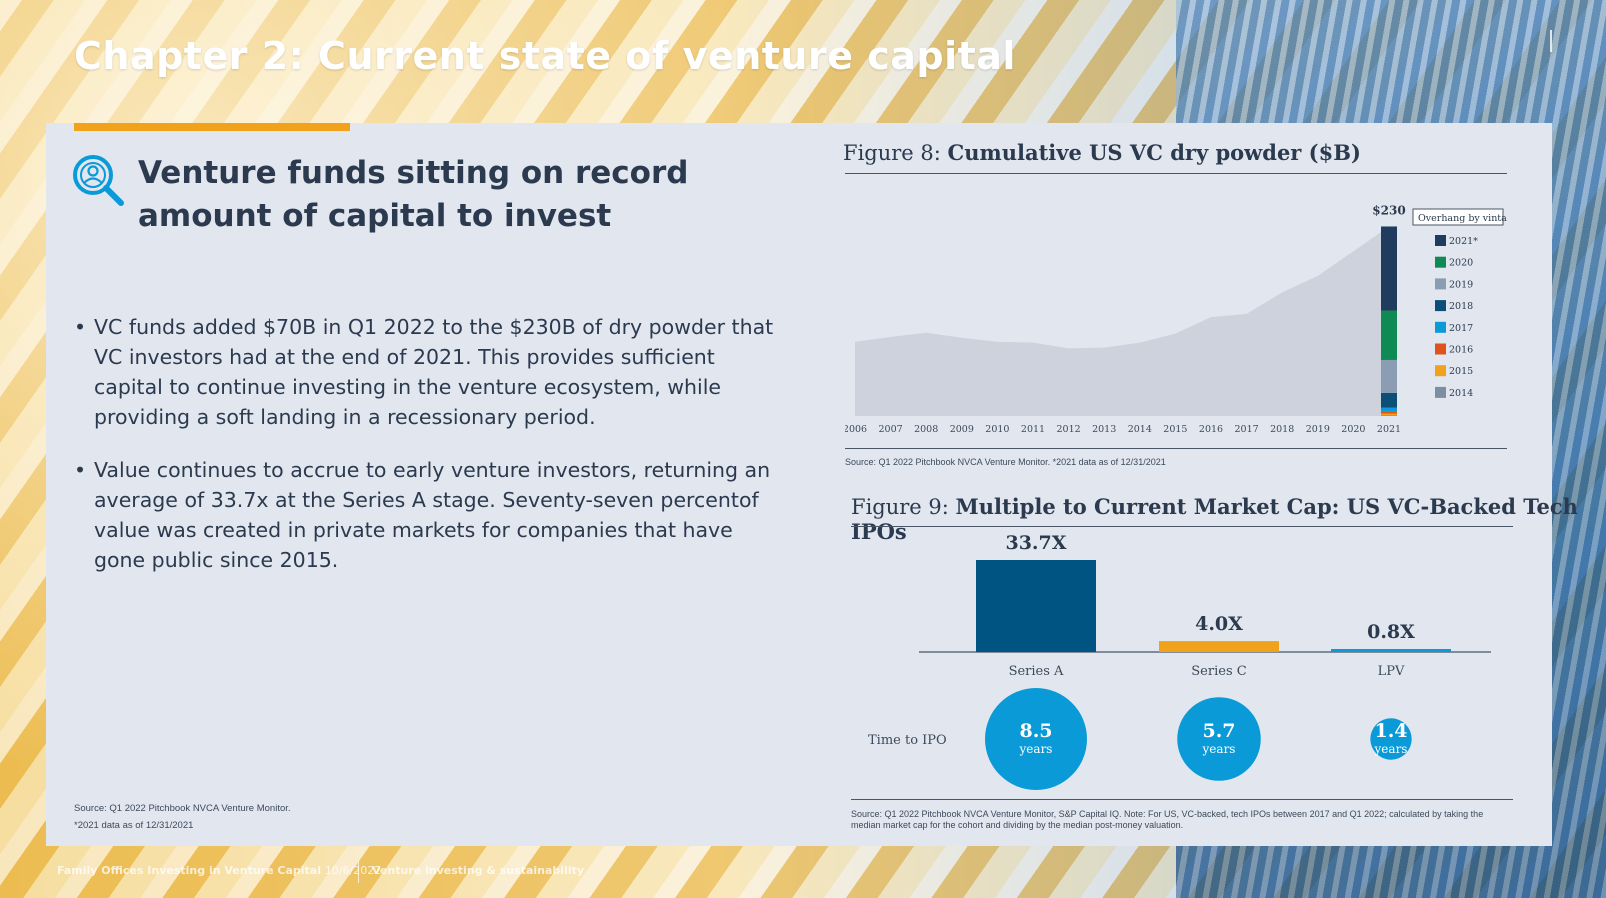 The width and height of the screenshot is (1606, 898). What do you see at coordinates (1318, 429) in the screenshot?
I see `x-tick-label: 2019` at bounding box center [1318, 429].